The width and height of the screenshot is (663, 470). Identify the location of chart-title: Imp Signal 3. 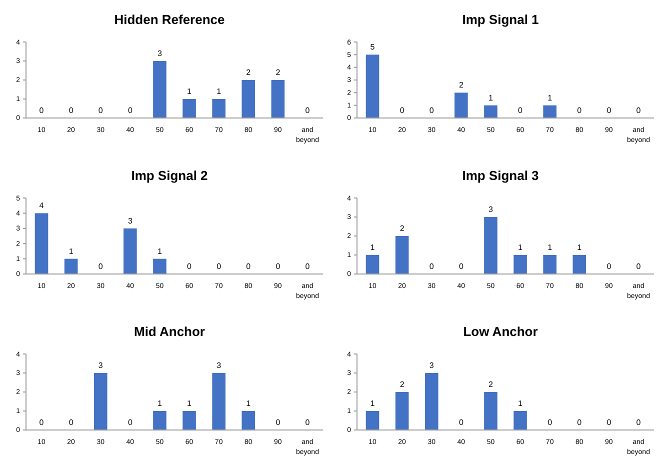
(500, 175).